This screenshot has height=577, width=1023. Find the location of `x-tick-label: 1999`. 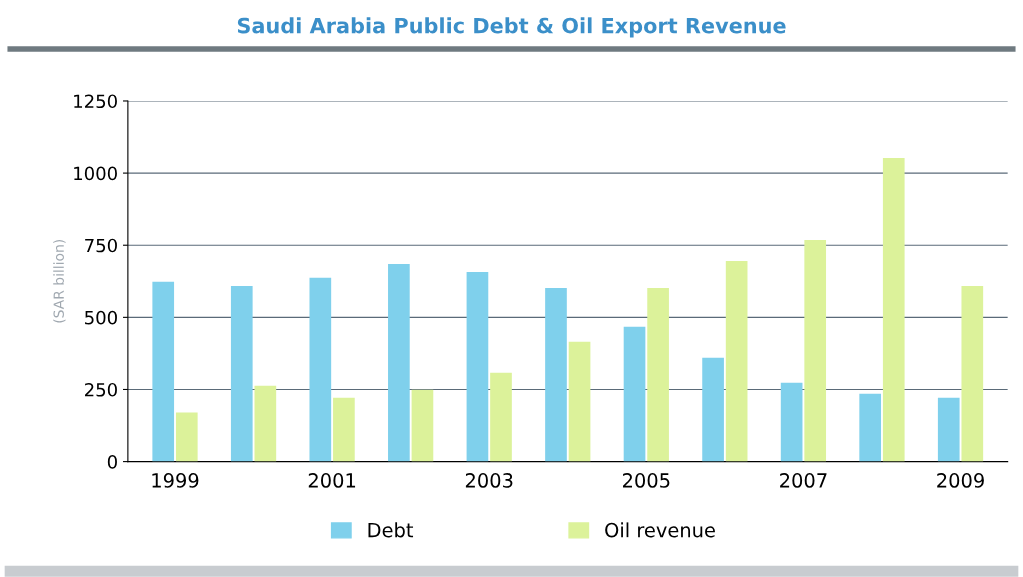

x-tick-label: 1999 is located at coordinates (175, 480).